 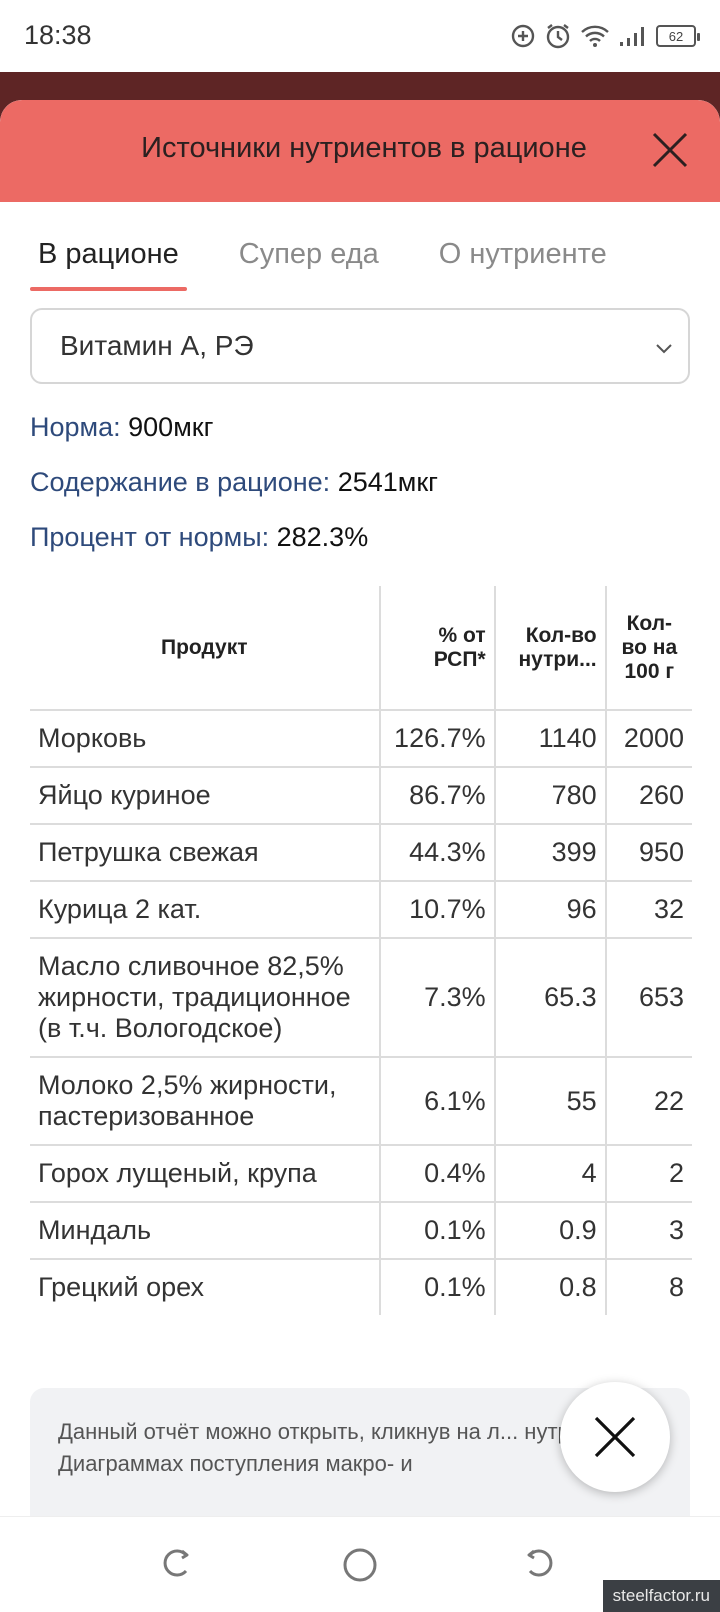 What do you see at coordinates (549, 998) in the screenshot?
I see `cell-amount: 65.3` at bounding box center [549, 998].